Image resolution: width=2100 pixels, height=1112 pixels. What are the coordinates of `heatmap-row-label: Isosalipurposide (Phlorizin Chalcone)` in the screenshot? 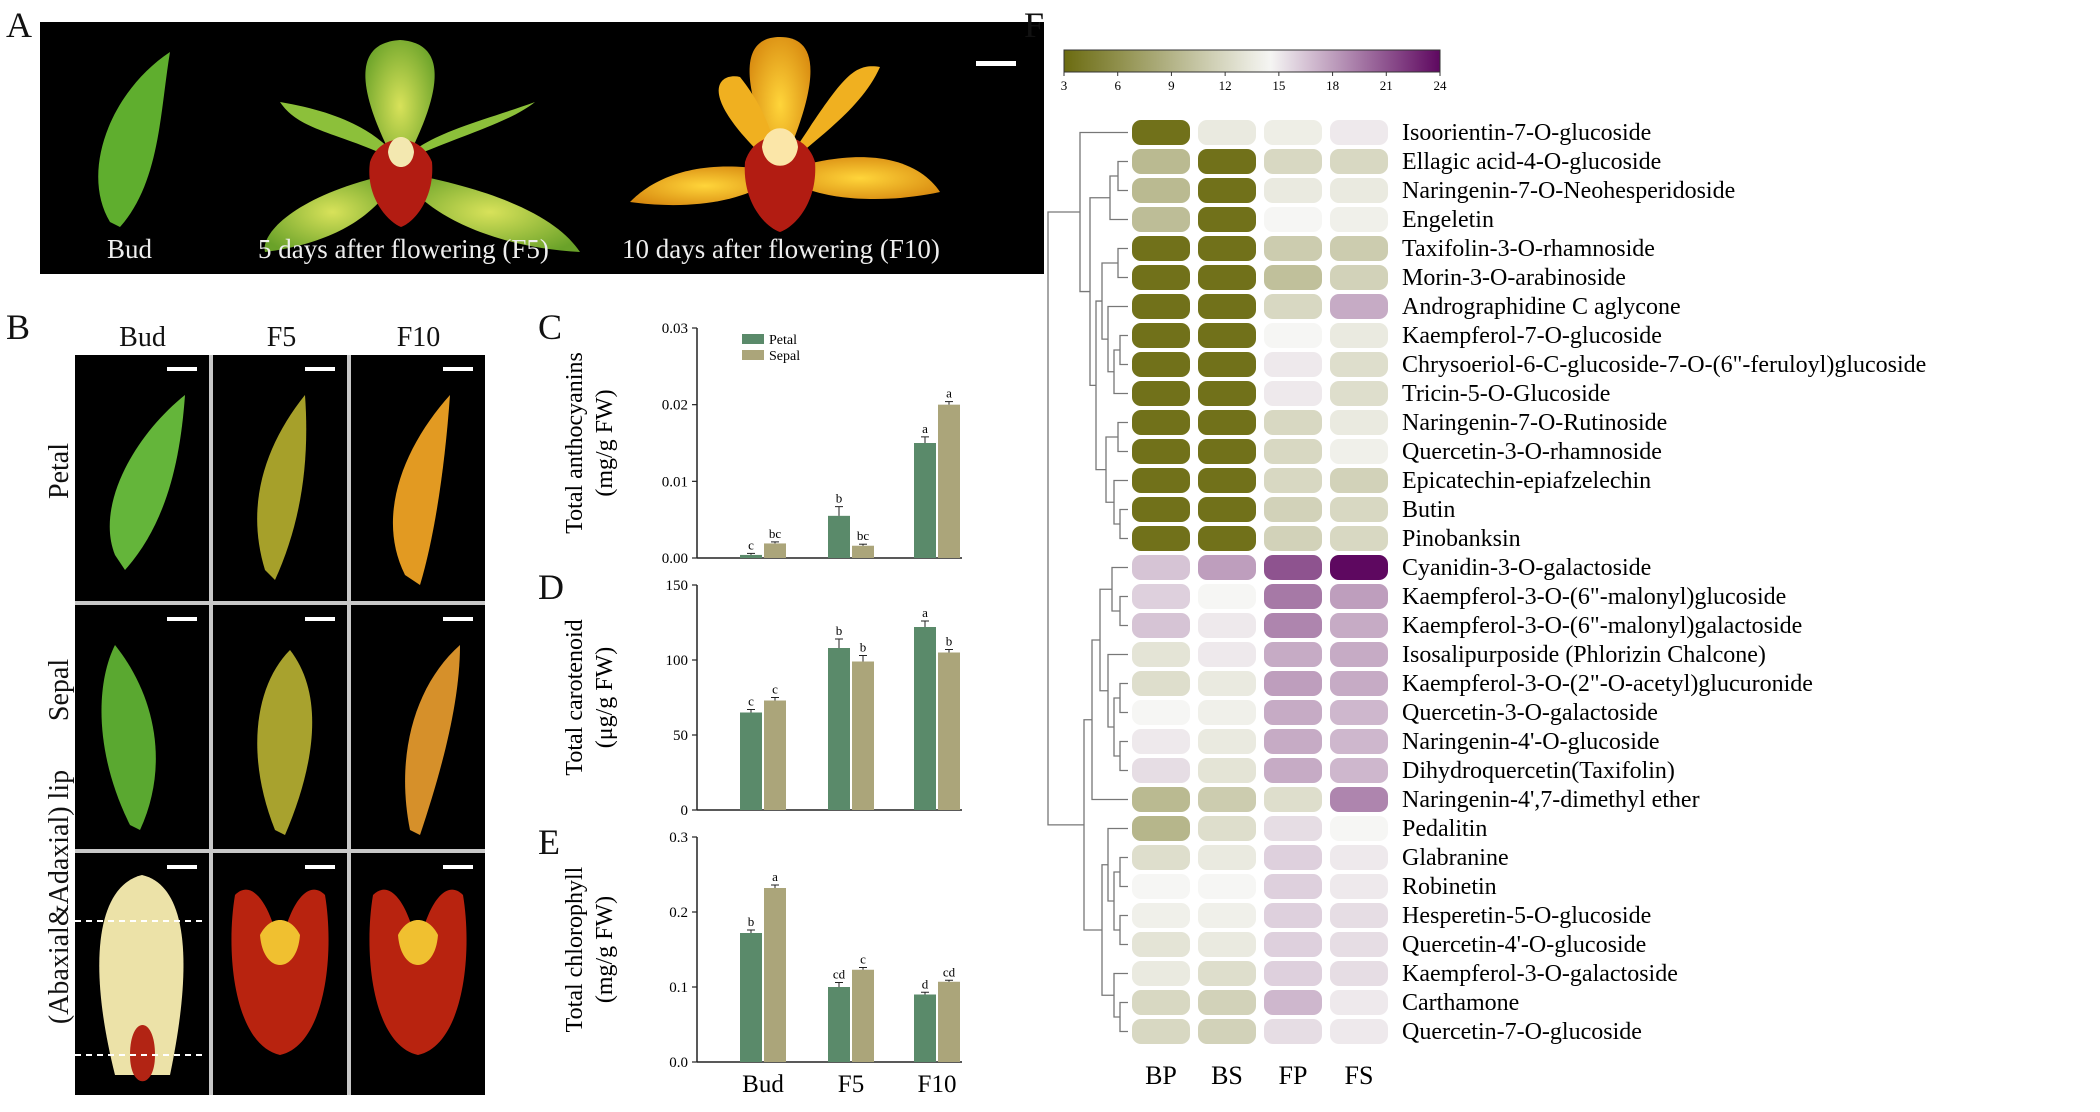 It's located at (1584, 655).